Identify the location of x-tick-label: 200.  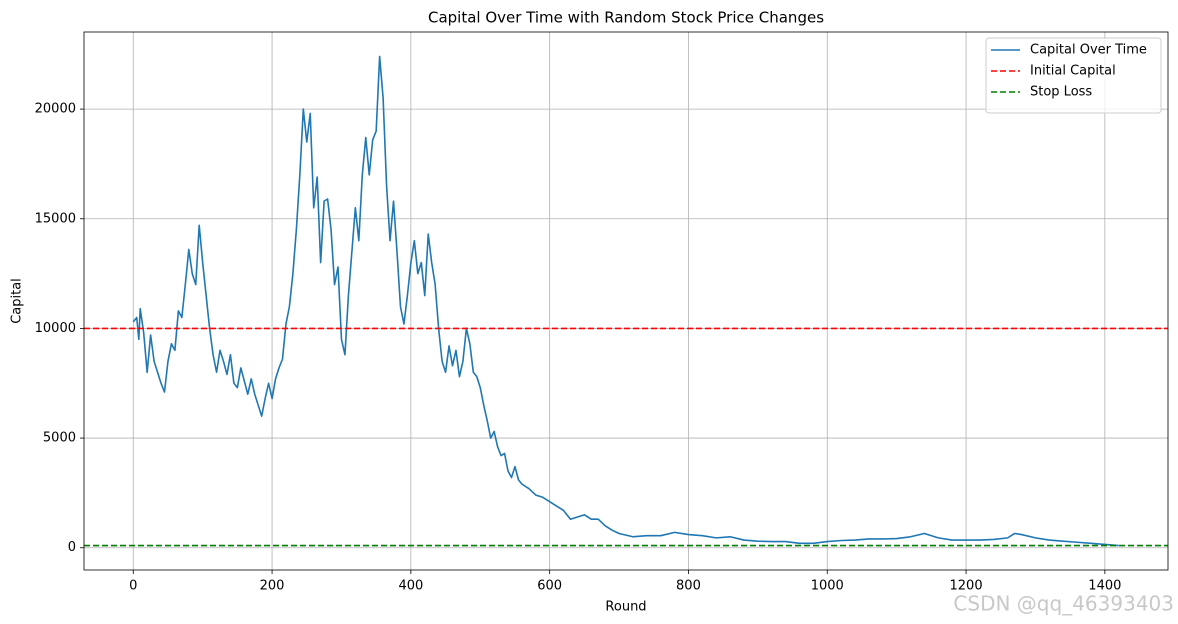
(272, 586).